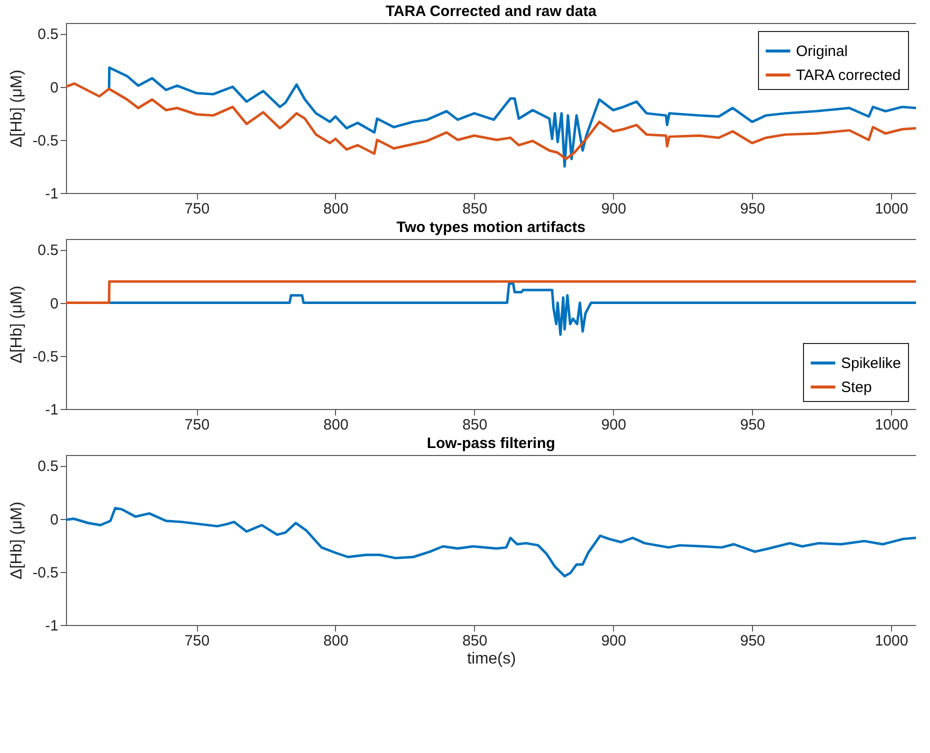 The image size is (930, 753). I want to click on legend-label: Spikelike, so click(871, 363).